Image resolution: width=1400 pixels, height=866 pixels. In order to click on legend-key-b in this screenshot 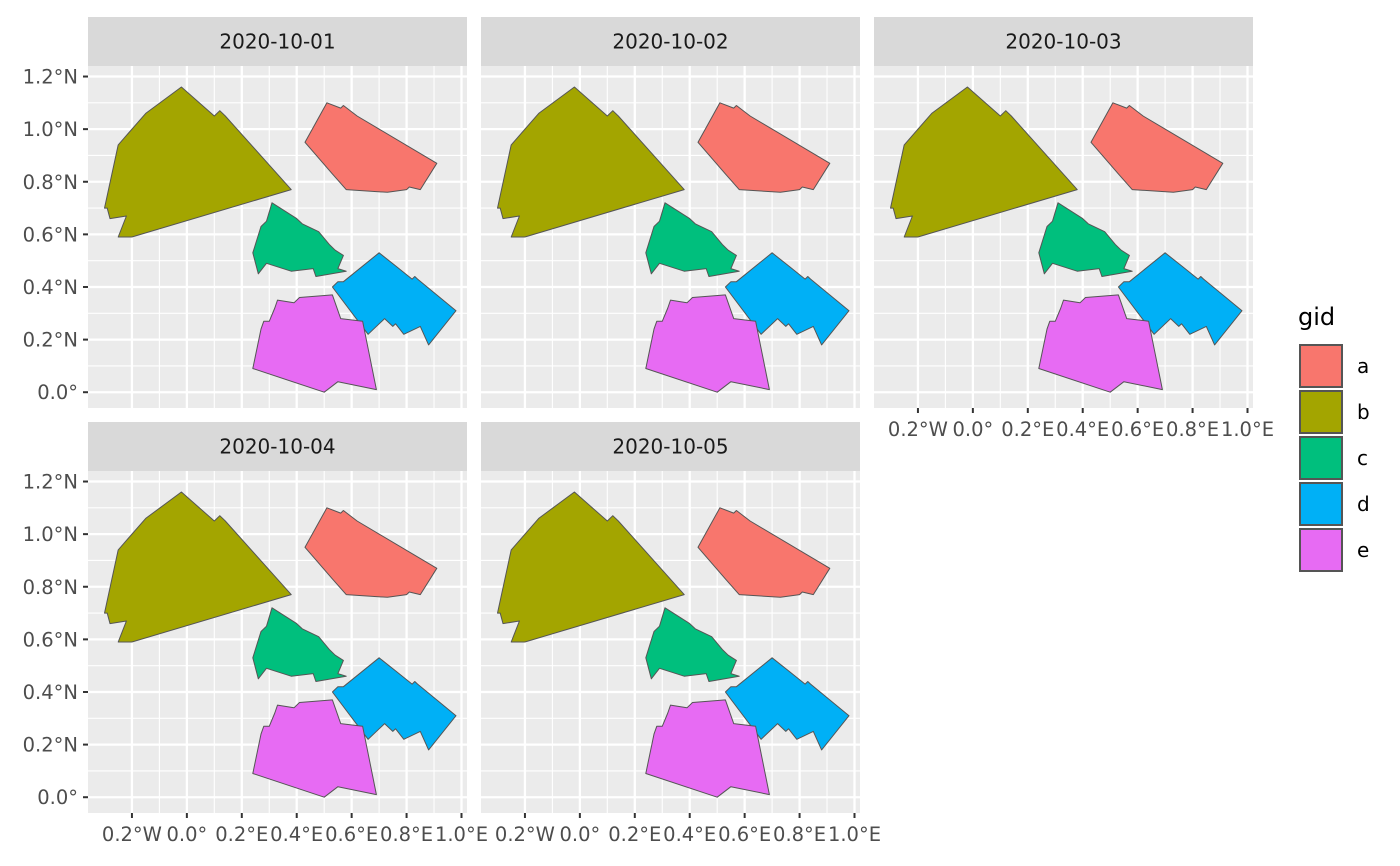, I will do `click(1321, 412)`.